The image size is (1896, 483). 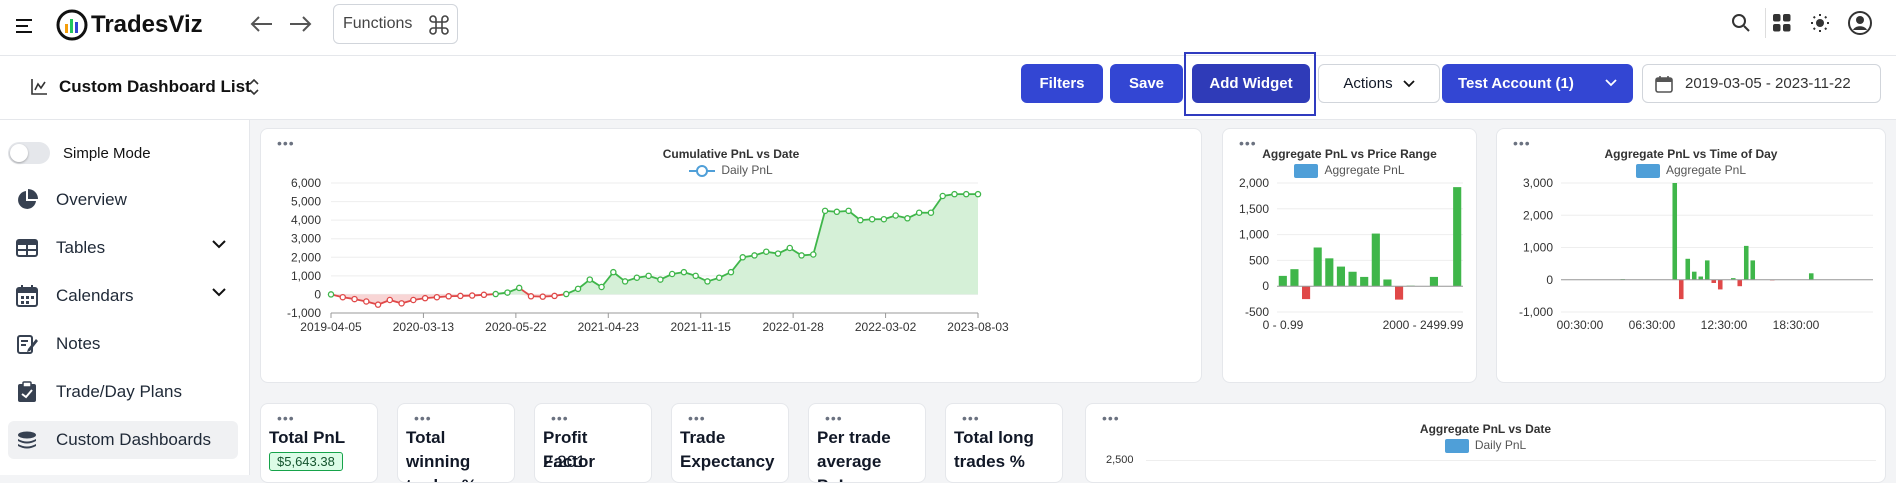 I want to click on app-name: TradesViz, so click(x=147, y=25).